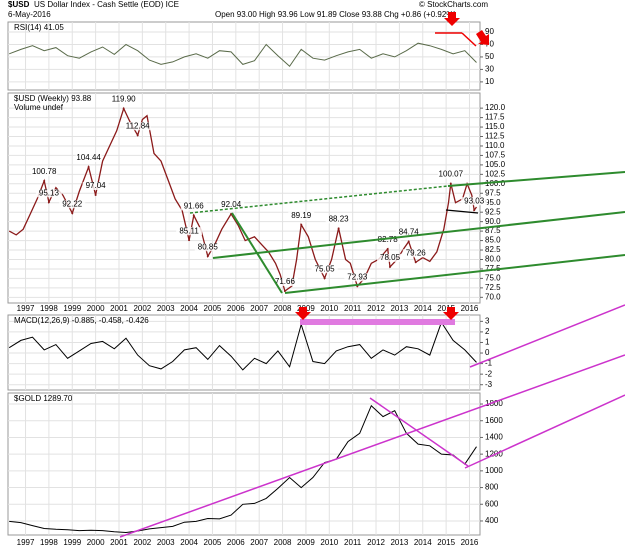 The height and width of the screenshot is (550, 625). What do you see at coordinates (423, 542) in the screenshot?
I see `x-tick-label: 2014` at bounding box center [423, 542].